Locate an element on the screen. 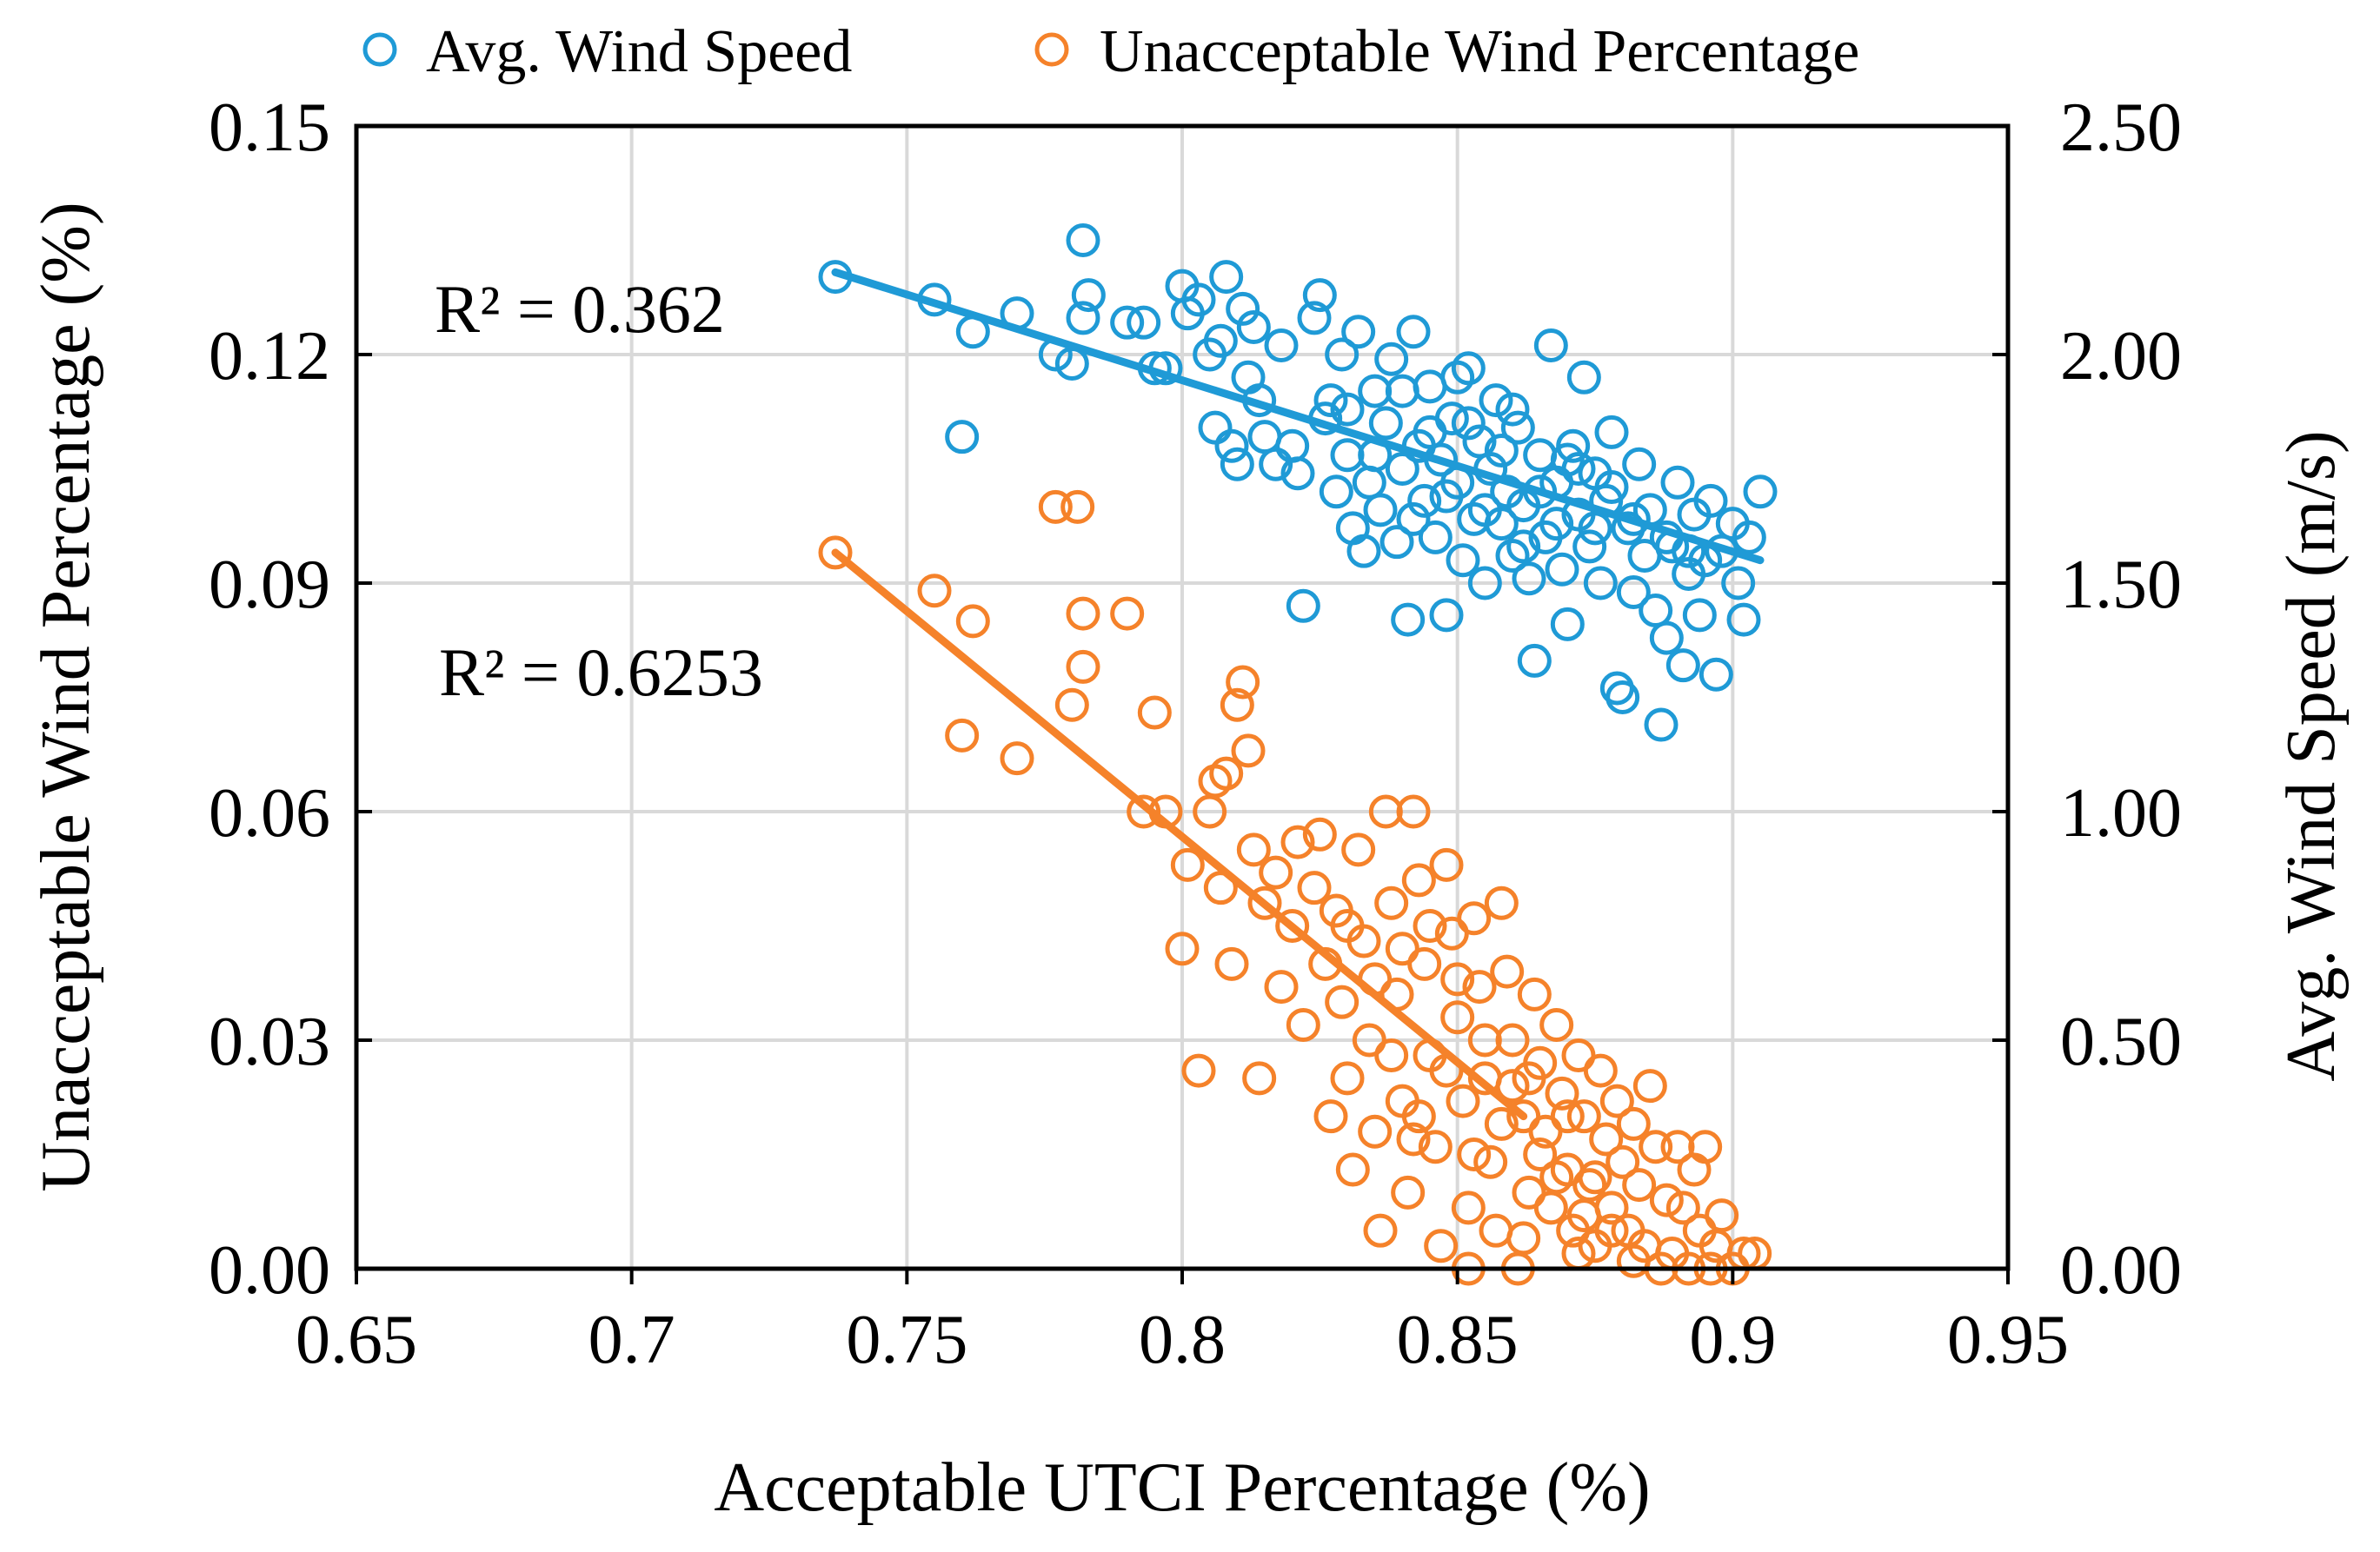  x-axis-title: Acceptable UTCI Percentage (%) is located at coordinates (1182, 1487).